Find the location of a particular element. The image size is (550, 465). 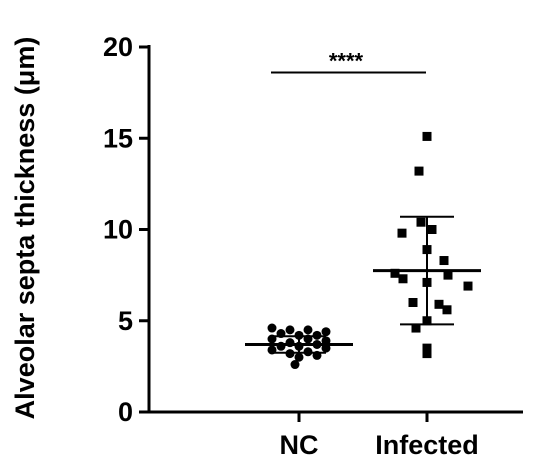

y-axis-title-group: Alveolar septa thickness (μm) is located at coordinates (25, 228).